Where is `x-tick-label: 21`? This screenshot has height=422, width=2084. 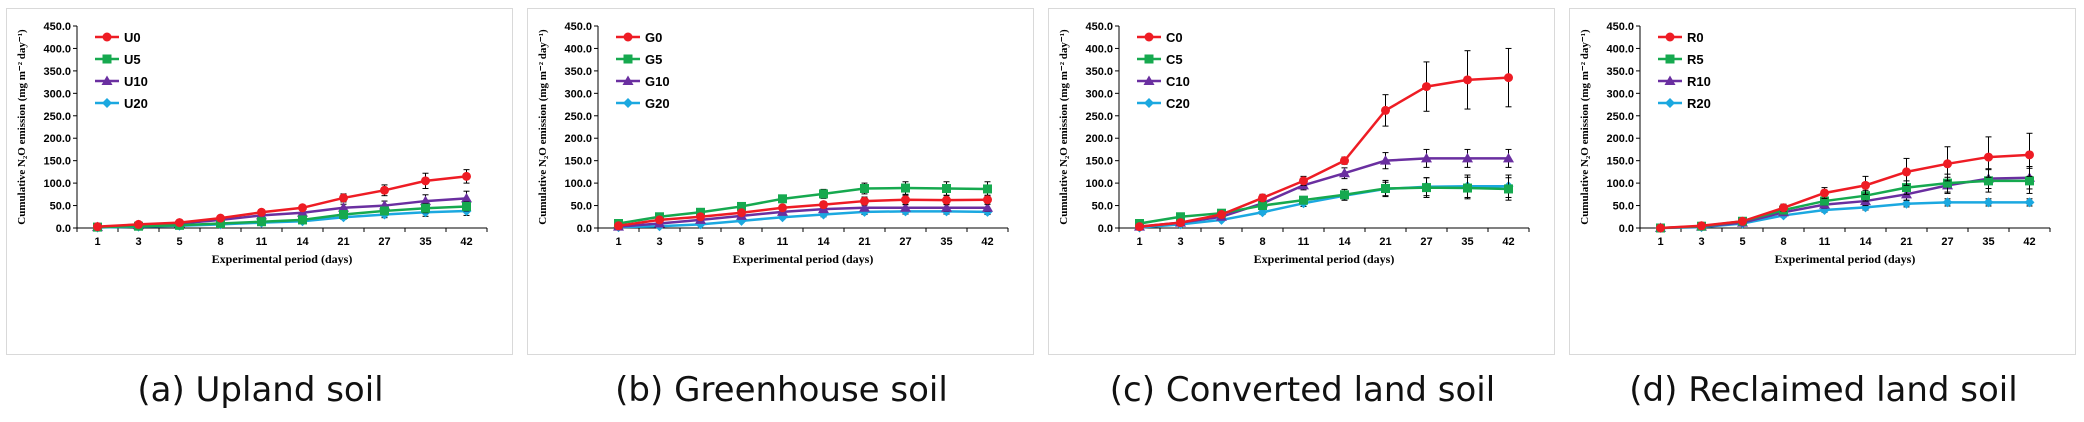 x-tick-label: 21 is located at coordinates (343, 242).